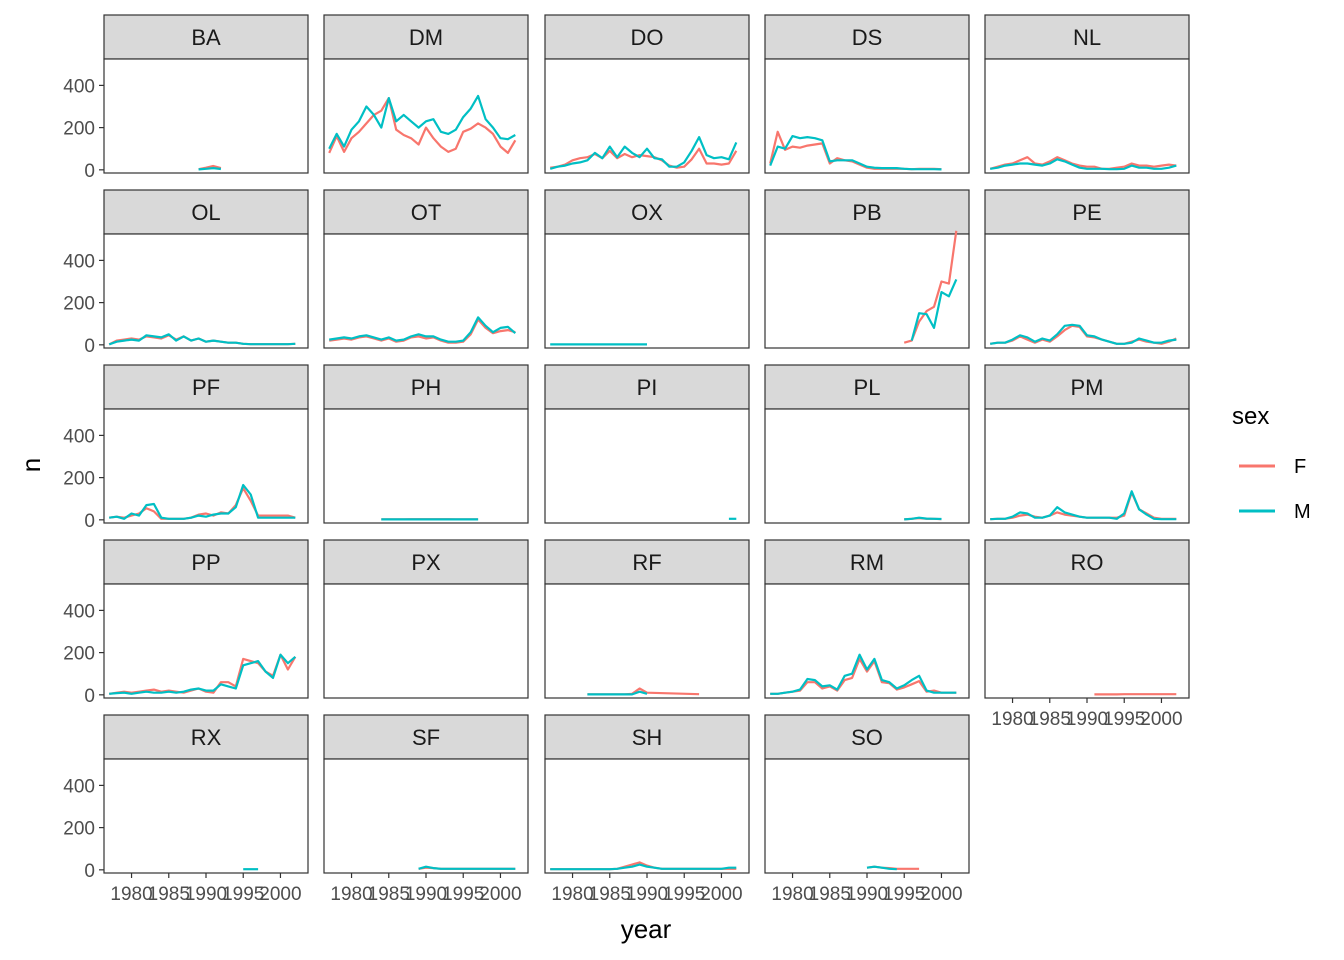 The width and height of the screenshot is (1344, 960). Describe the element at coordinates (647, 737) in the screenshot. I see `facet-strip-label: SH` at that location.